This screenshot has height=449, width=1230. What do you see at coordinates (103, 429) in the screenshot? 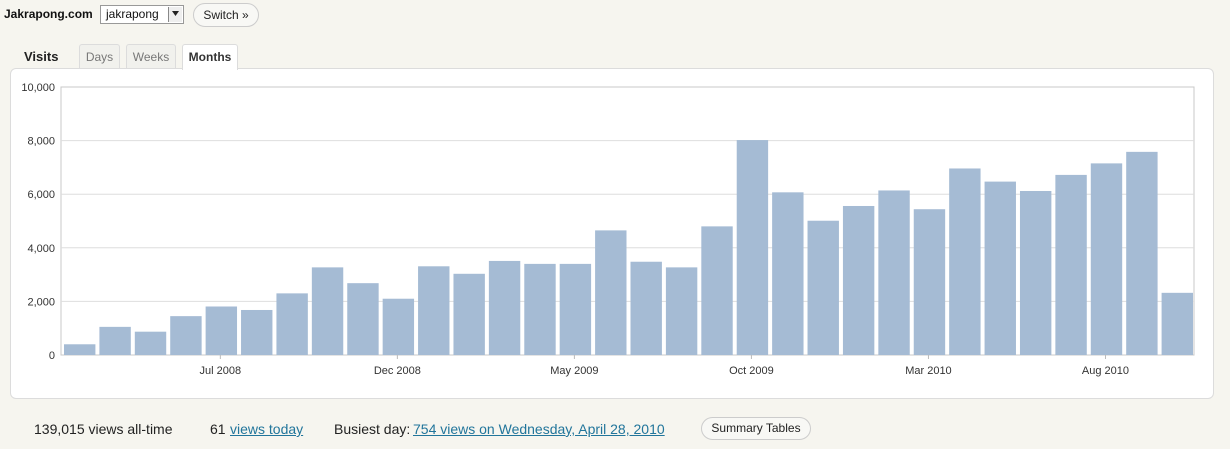
I see `all-time-views: 139,015 views all-time` at bounding box center [103, 429].